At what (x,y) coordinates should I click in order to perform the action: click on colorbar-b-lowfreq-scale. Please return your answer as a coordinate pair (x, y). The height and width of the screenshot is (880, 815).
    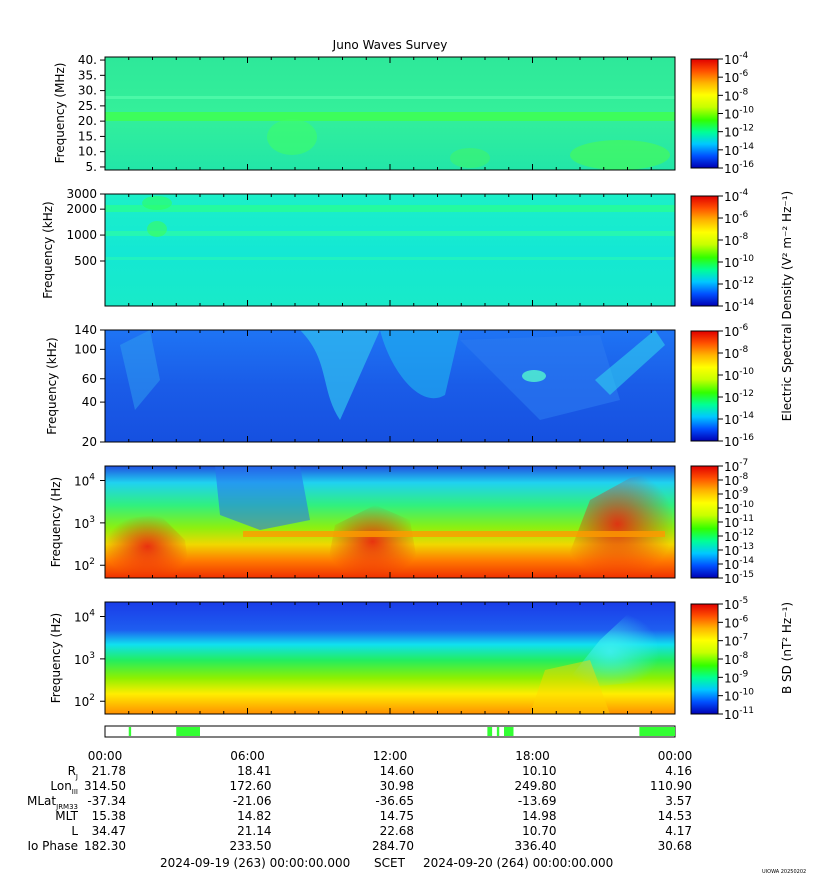
    Looking at the image, I should click on (704, 659).